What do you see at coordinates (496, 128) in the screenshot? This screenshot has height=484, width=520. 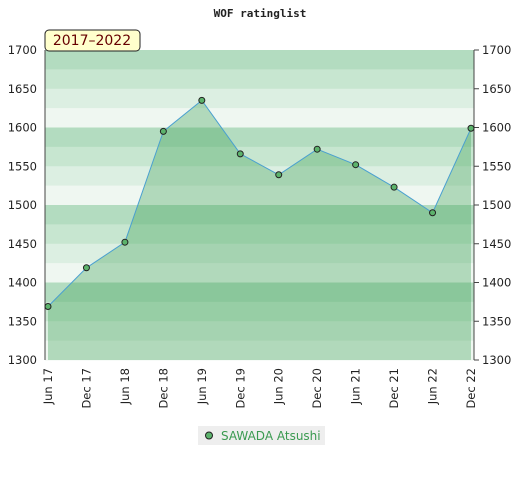 I see `y2-tick-label: 1600` at bounding box center [496, 128].